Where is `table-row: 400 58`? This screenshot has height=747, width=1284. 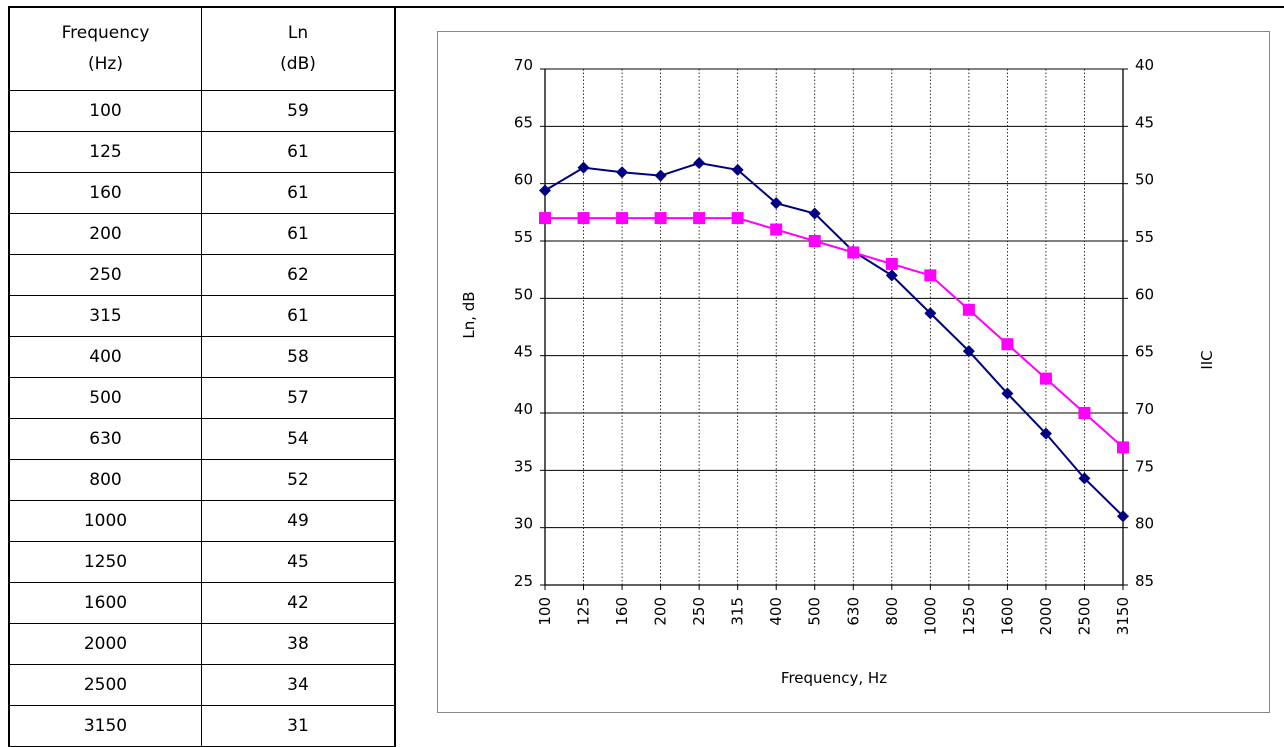 table-row: 400 58 is located at coordinates (202, 357).